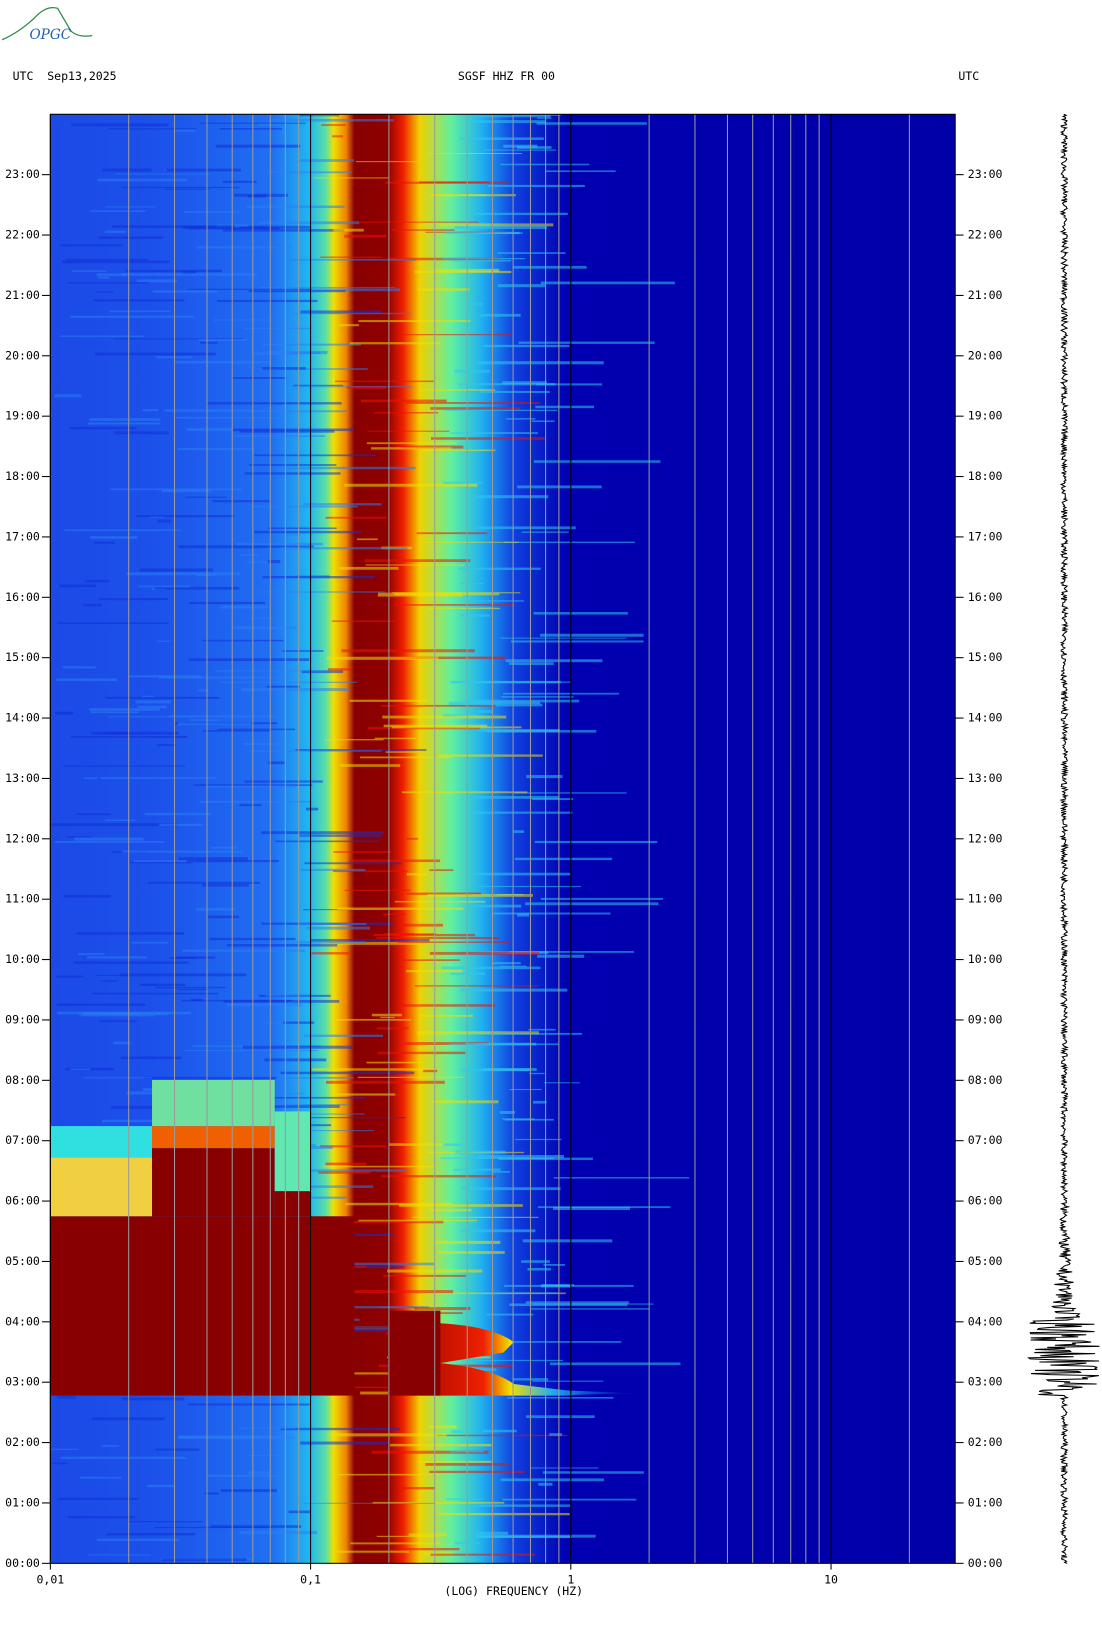 Image resolution: width=1102 pixels, height=1634 pixels. Describe the element at coordinates (1063, 838) in the screenshot. I see `seismogram-trace` at that location.